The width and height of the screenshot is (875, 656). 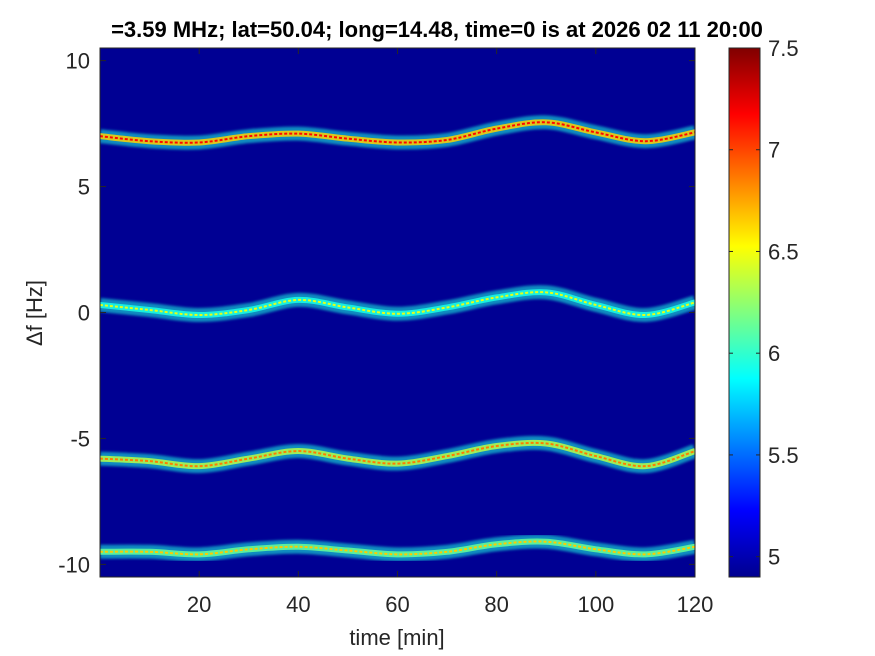 I want to click on y-tick-label: 0, so click(x=84, y=313).